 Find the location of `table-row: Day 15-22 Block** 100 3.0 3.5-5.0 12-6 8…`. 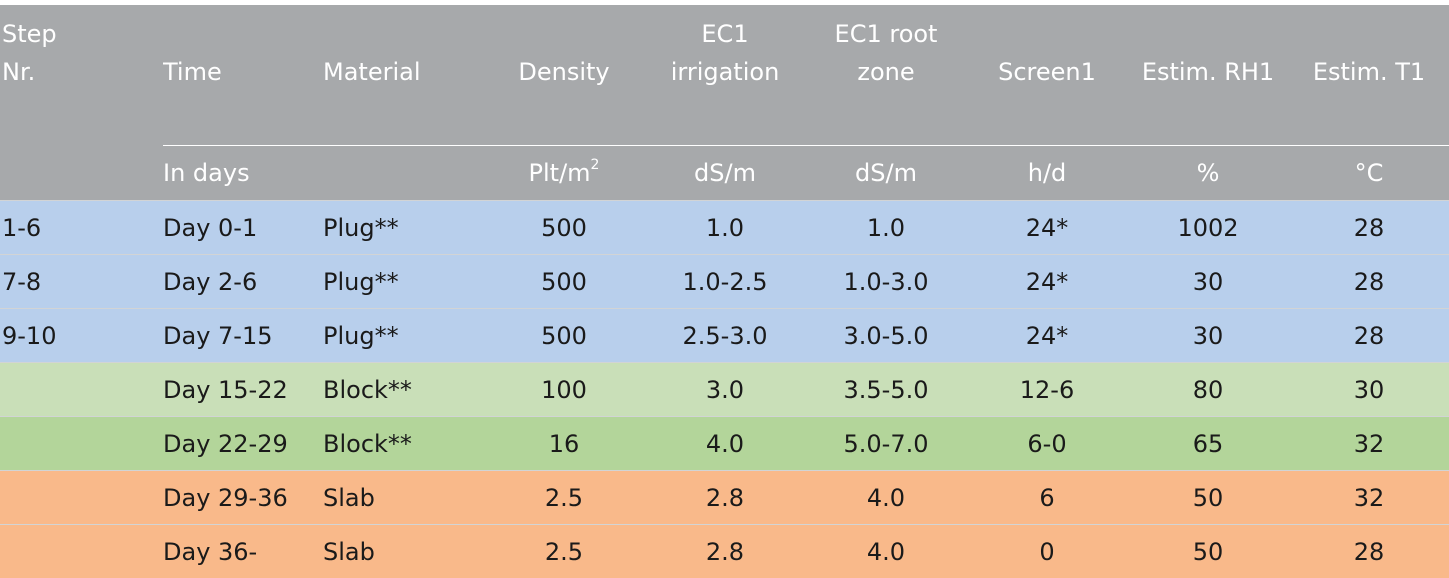

table-row: Day 15-22 Block** 100 3.0 3.5-5.0 12-6 8… is located at coordinates (724, 390).